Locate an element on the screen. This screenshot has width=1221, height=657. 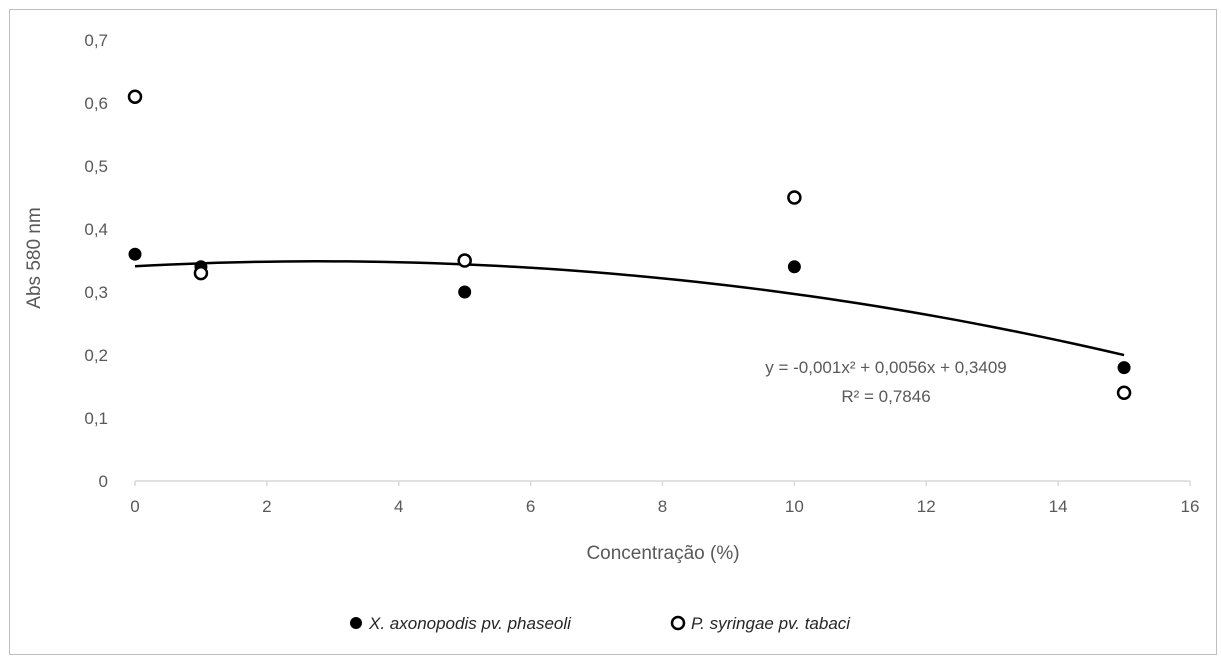
y-tick-label: 0 is located at coordinates (103, 481).